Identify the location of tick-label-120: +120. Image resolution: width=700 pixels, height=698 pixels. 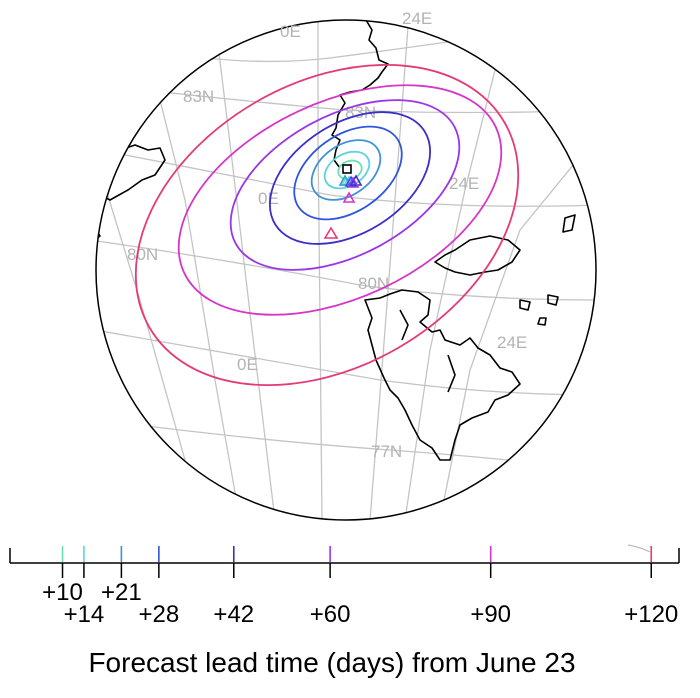
(651, 614).